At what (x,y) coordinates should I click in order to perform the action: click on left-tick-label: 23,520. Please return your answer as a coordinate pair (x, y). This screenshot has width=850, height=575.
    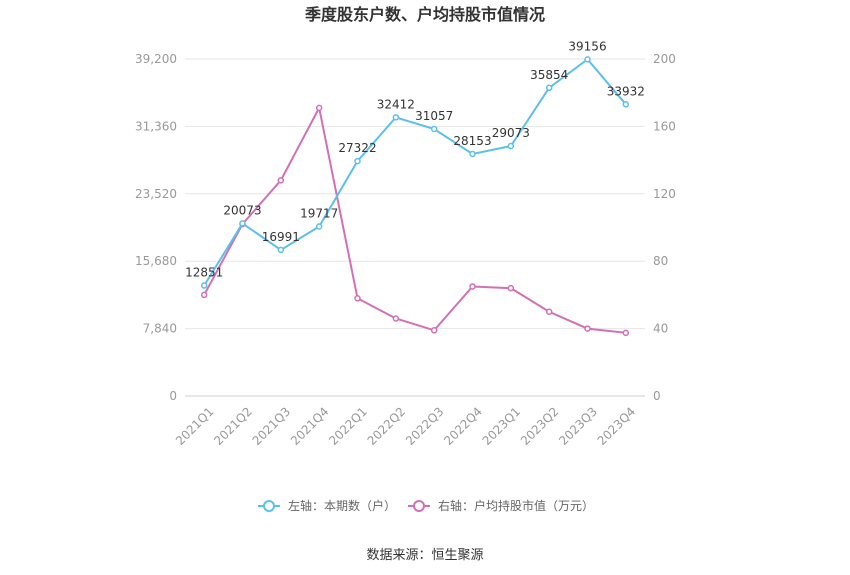
    Looking at the image, I should click on (156, 194).